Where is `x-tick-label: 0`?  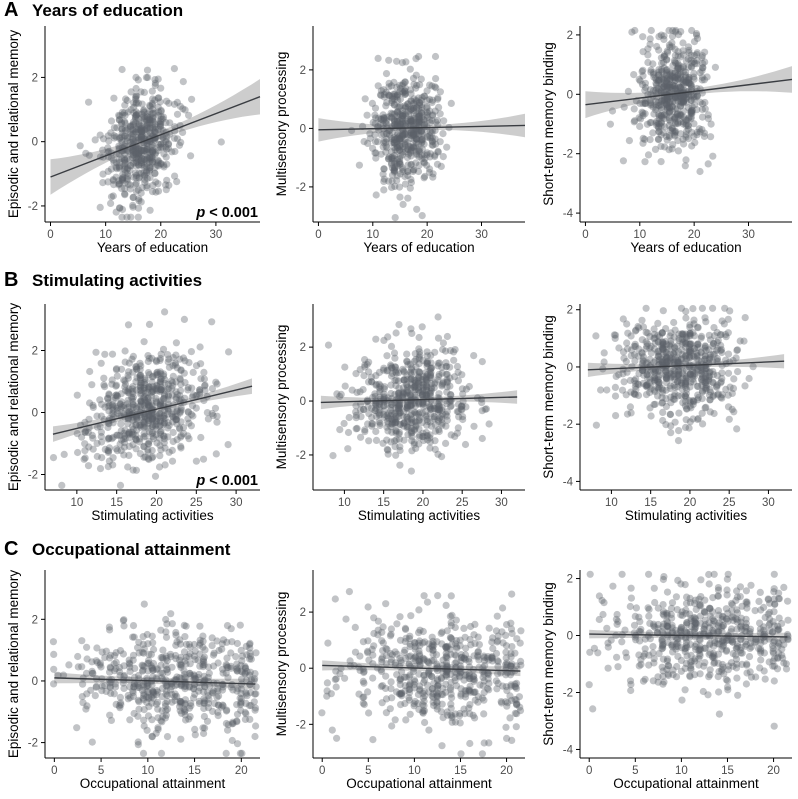 x-tick-label: 0 is located at coordinates (50, 235).